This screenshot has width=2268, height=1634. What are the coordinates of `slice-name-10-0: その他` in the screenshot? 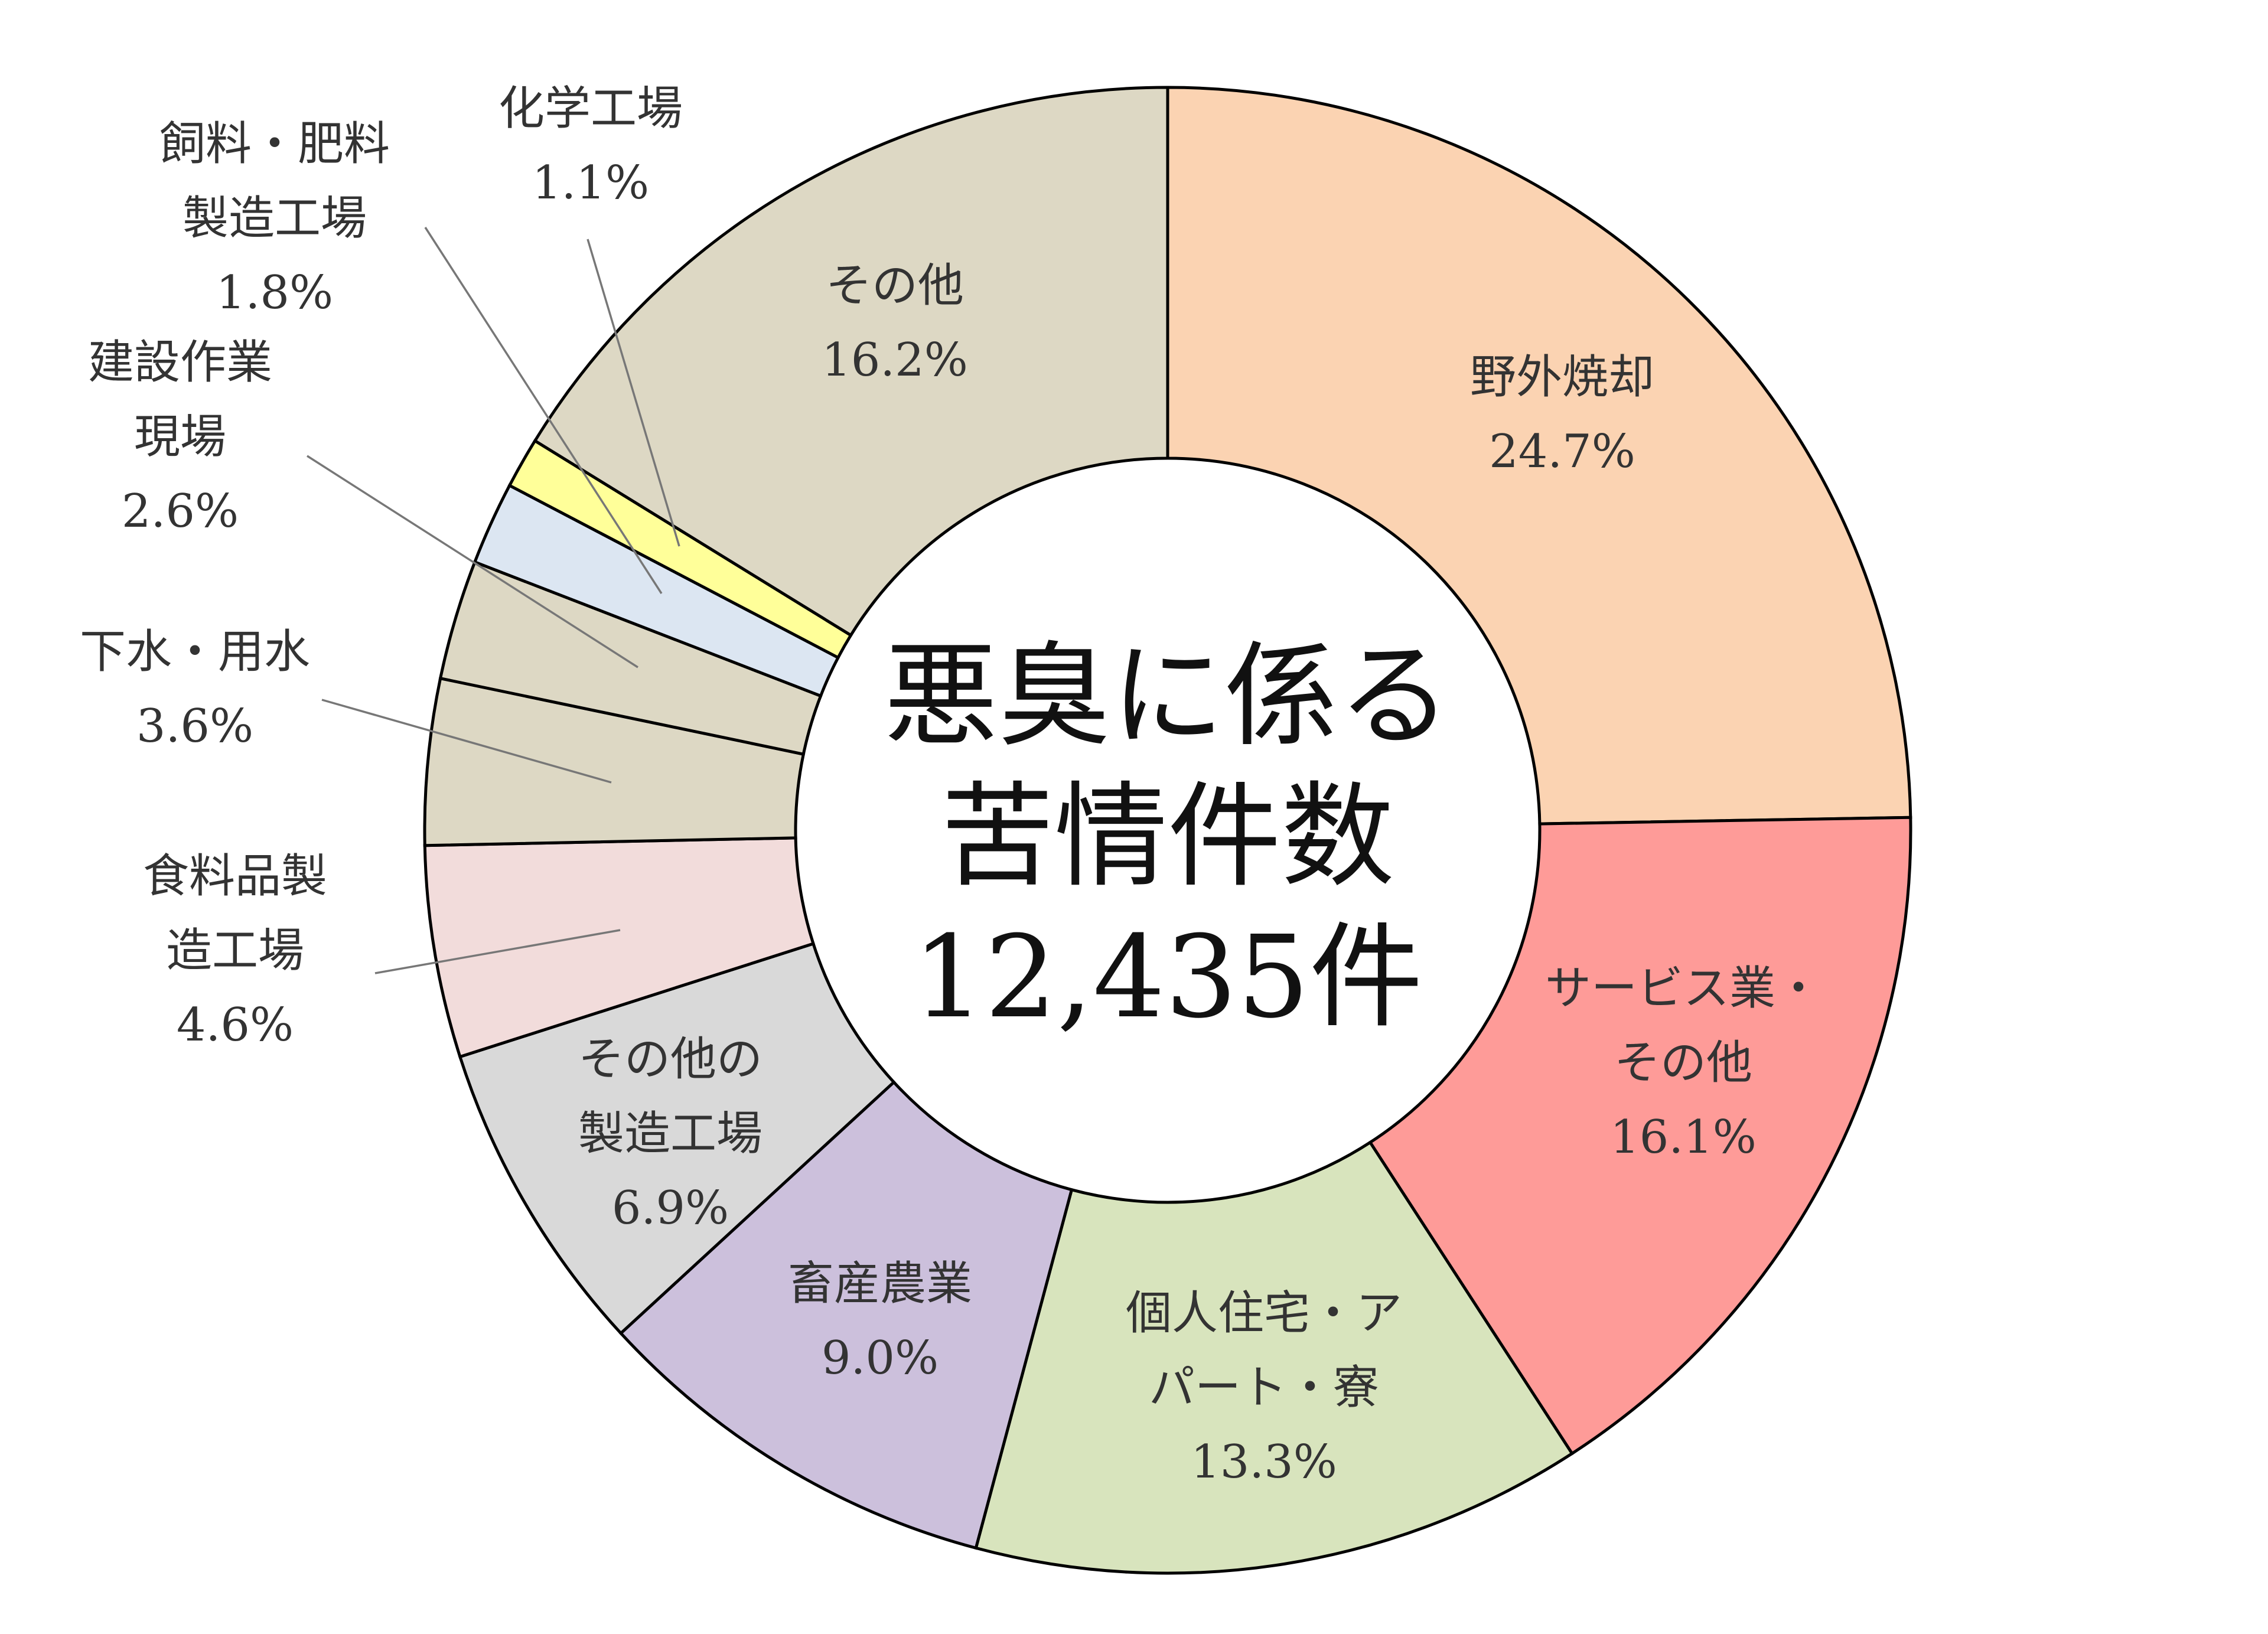 It's located at (895, 285).